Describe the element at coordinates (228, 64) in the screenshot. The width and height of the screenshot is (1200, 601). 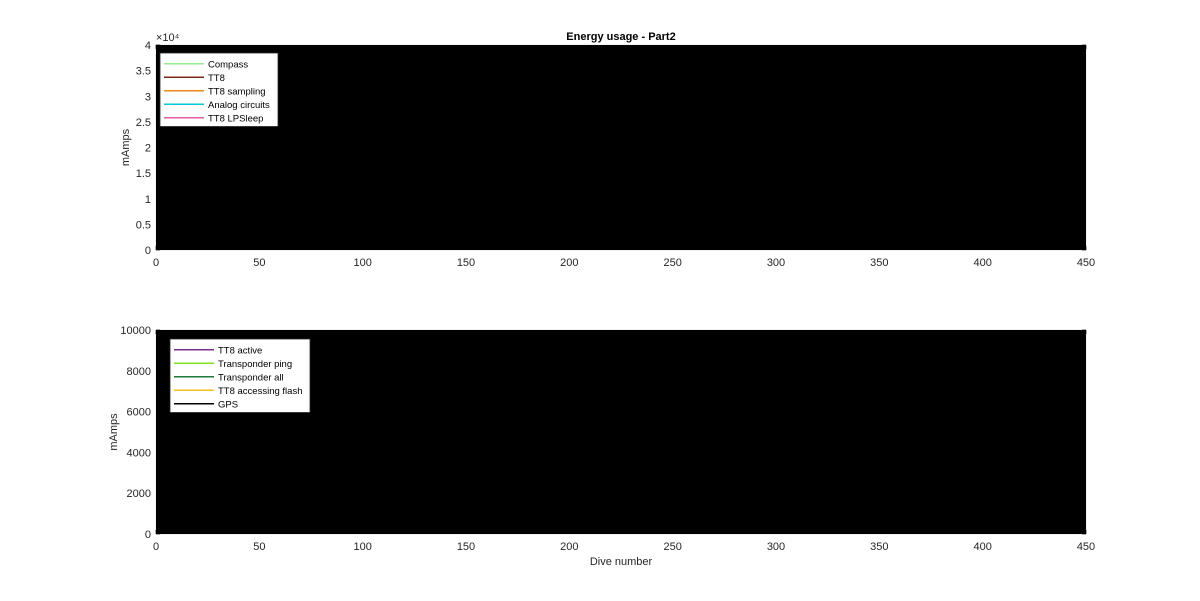
I see `legend-label: Compass` at that location.